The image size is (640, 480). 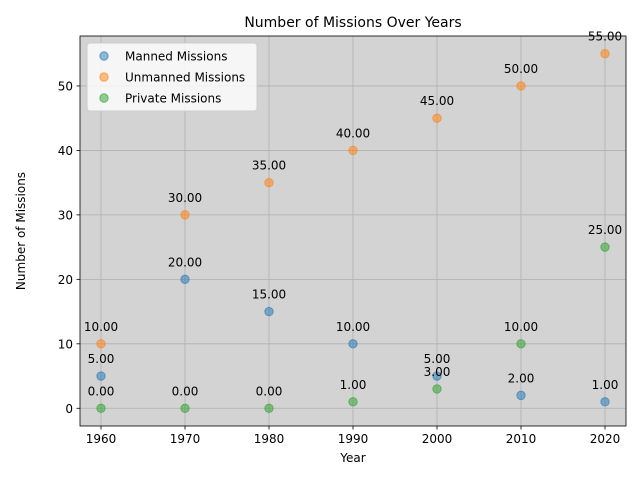 What do you see at coordinates (605, 439) in the screenshot?
I see `x-tick-label: 2020` at bounding box center [605, 439].